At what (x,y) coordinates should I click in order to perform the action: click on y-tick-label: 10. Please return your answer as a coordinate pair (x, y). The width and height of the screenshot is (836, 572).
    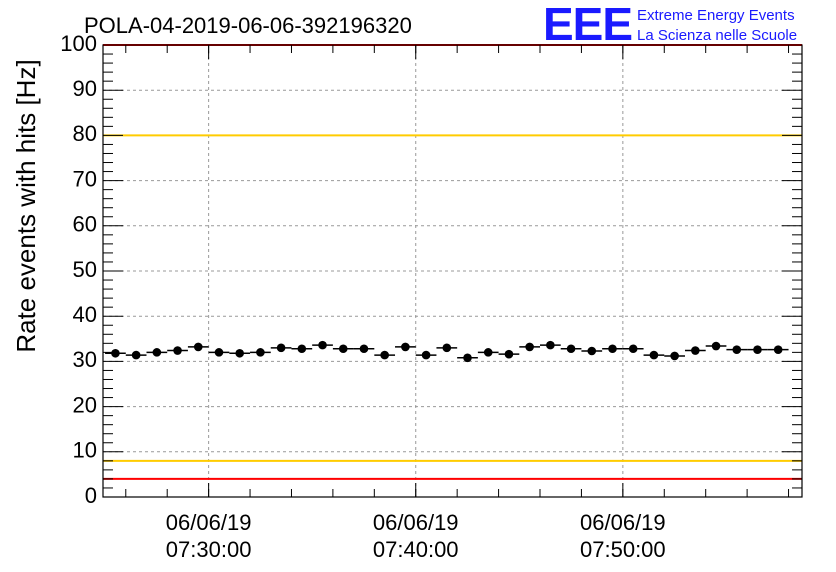
    Looking at the image, I should click on (85, 450).